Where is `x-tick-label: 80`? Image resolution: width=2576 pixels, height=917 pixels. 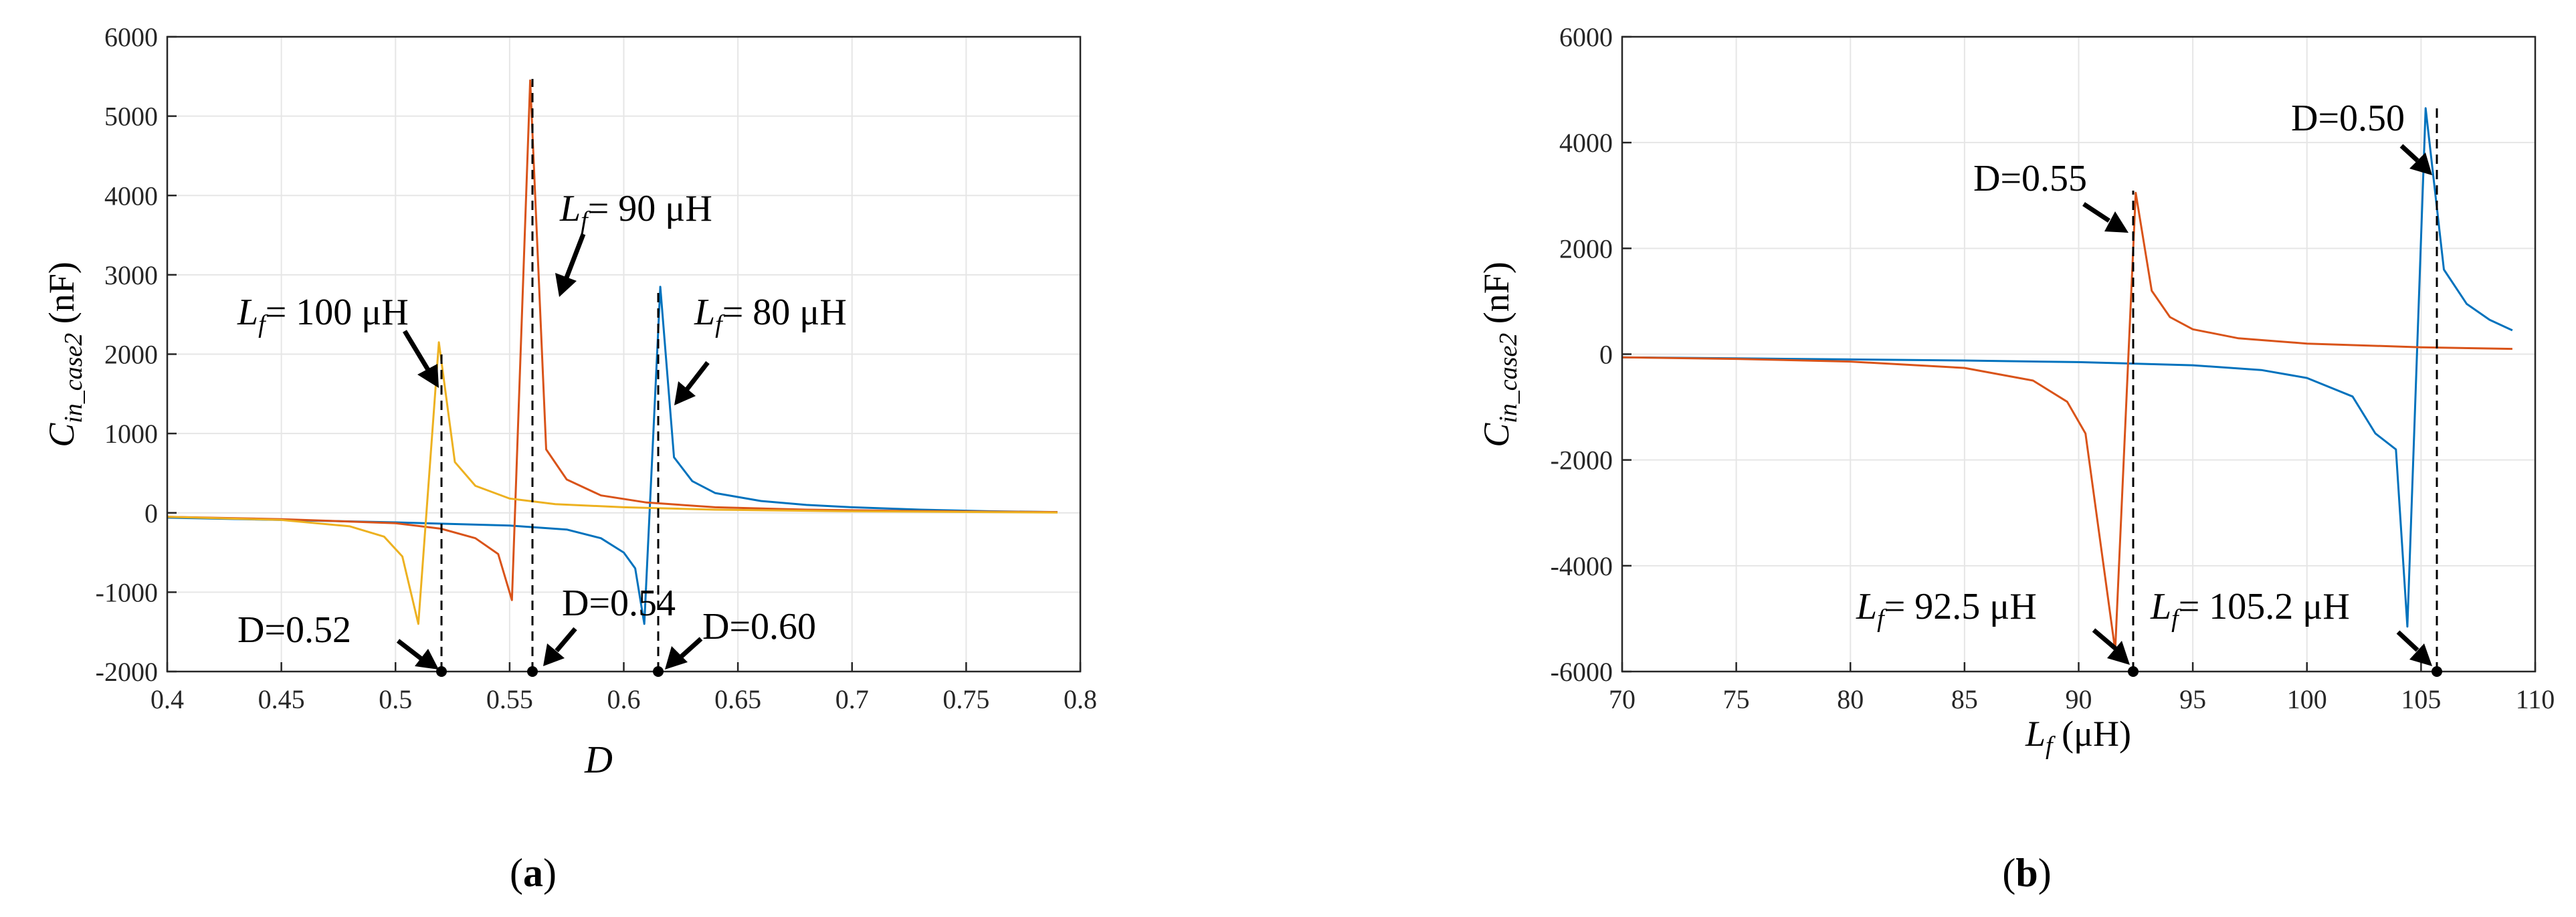
x-tick-label: 80 is located at coordinates (1850, 699).